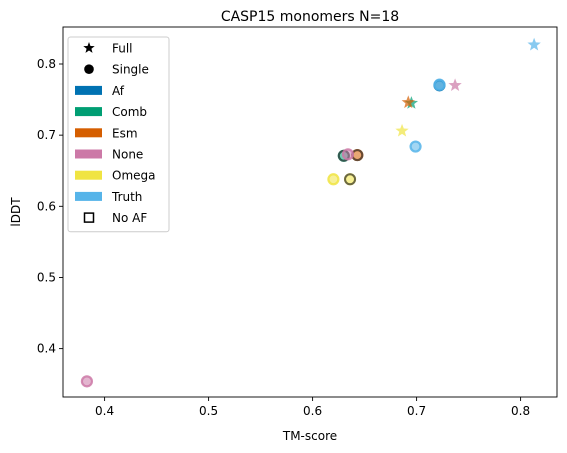 Image resolution: width=567 pixels, height=453 pixels. Describe the element at coordinates (309, 436) in the screenshot. I see `x-axis-label: TM-score` at that location.